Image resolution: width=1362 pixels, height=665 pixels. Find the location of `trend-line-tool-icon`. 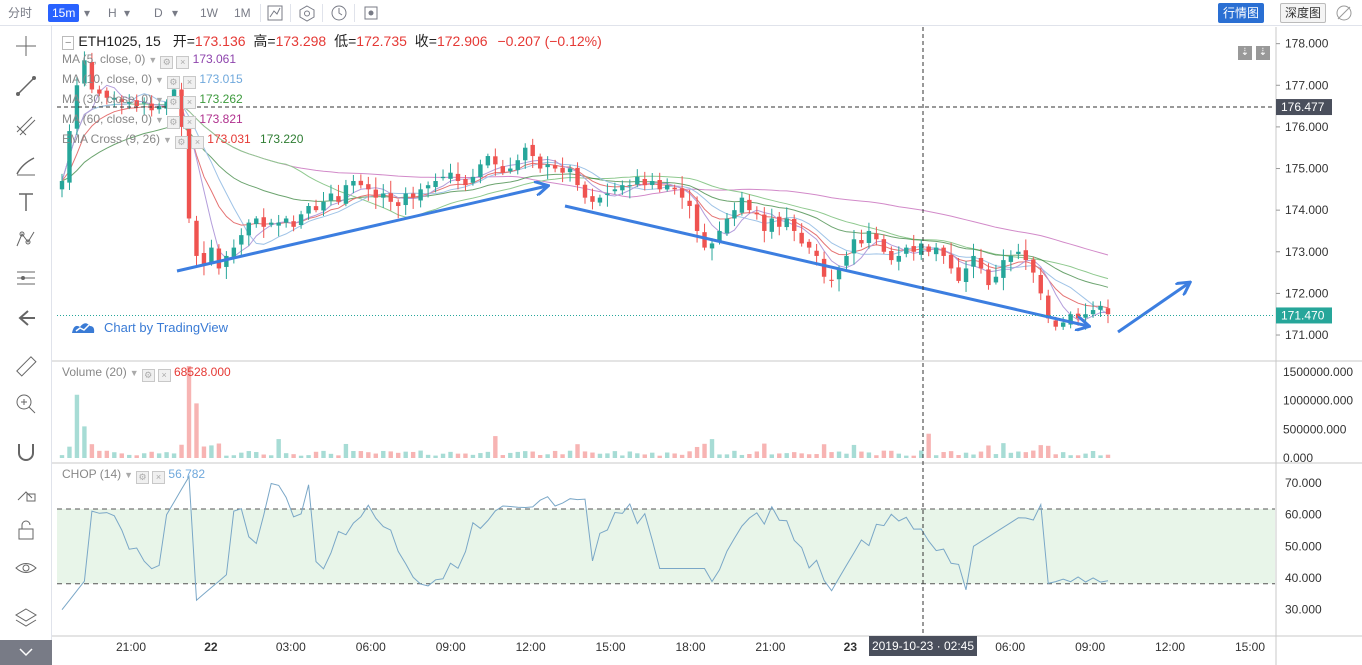

trend-line-tool-icon is located at coordinates (26, 86).